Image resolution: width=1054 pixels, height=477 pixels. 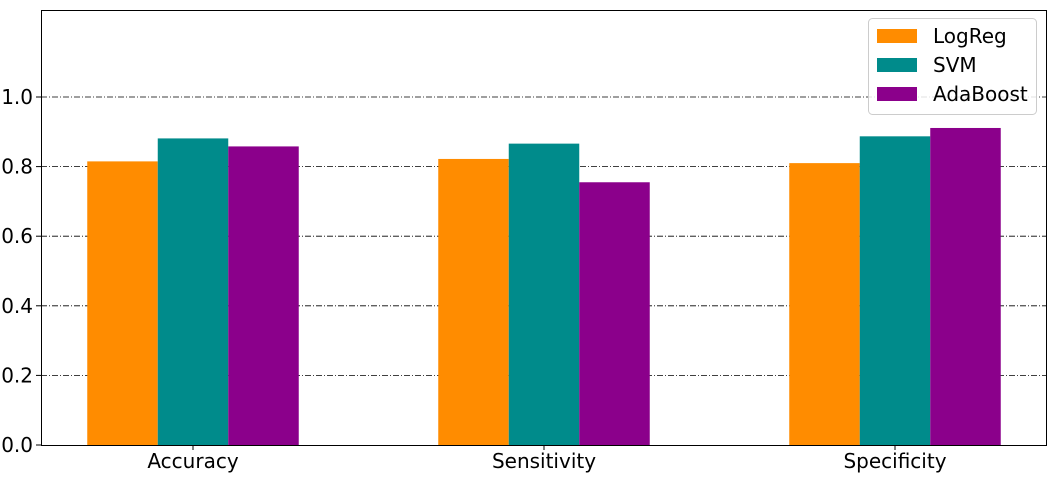 What do you see at coordinates (895, 290) in the screenshot?
I see `bar-svm-specificity` at bounding box center [895, 290].